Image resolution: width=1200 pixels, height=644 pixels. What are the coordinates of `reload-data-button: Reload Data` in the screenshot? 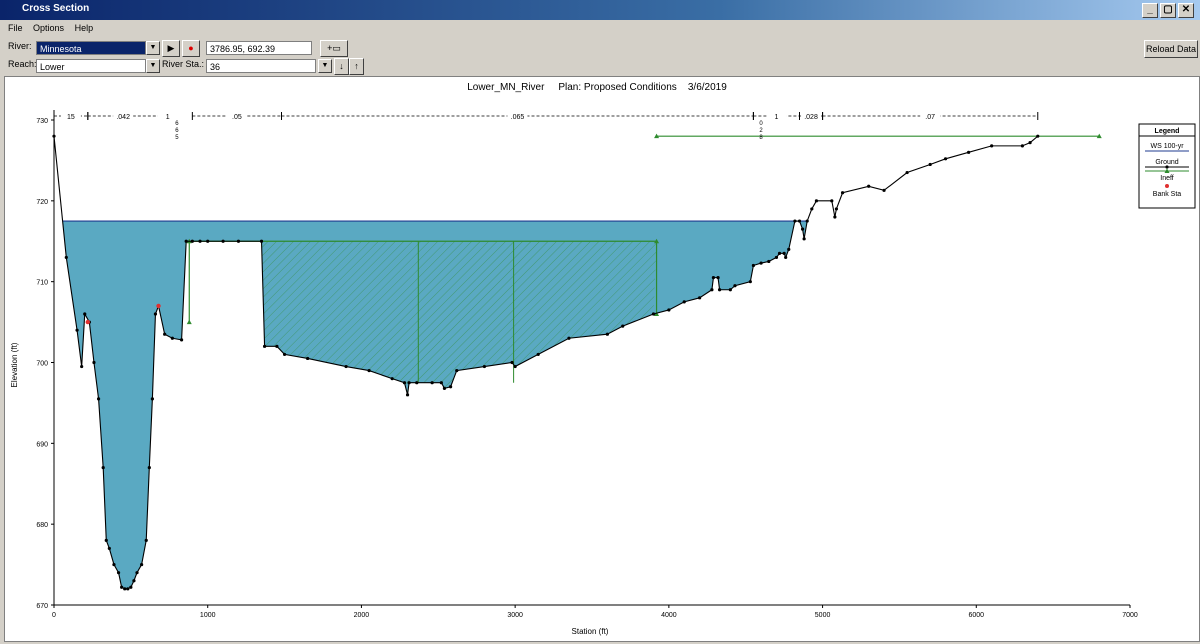 It's located at (1171, 49).